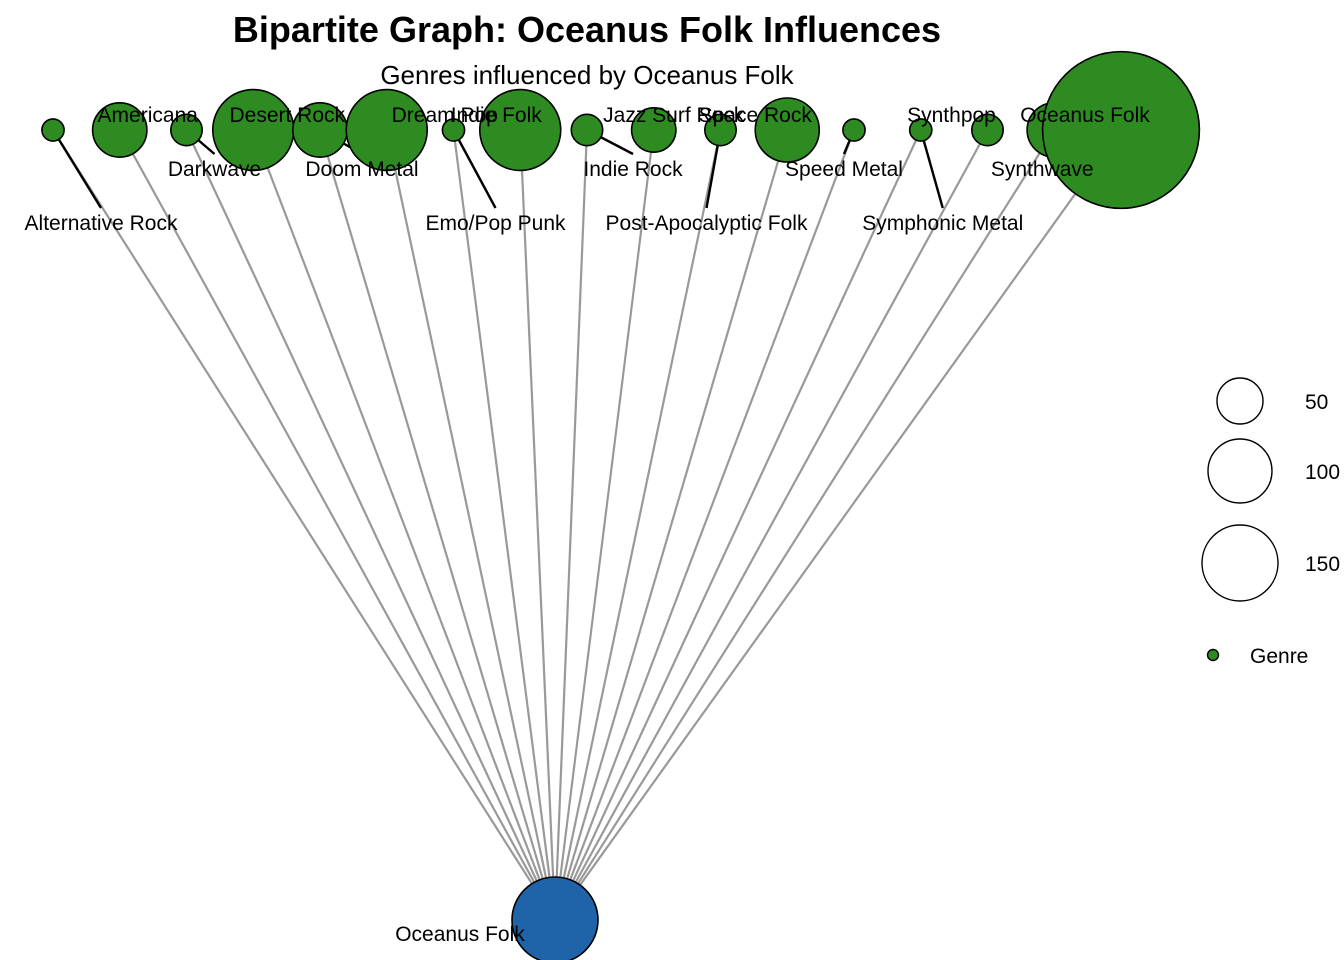  Describe the element at coordinates (1213, 655) in the screenshot. I see `legend-genre-swatch` at that location.